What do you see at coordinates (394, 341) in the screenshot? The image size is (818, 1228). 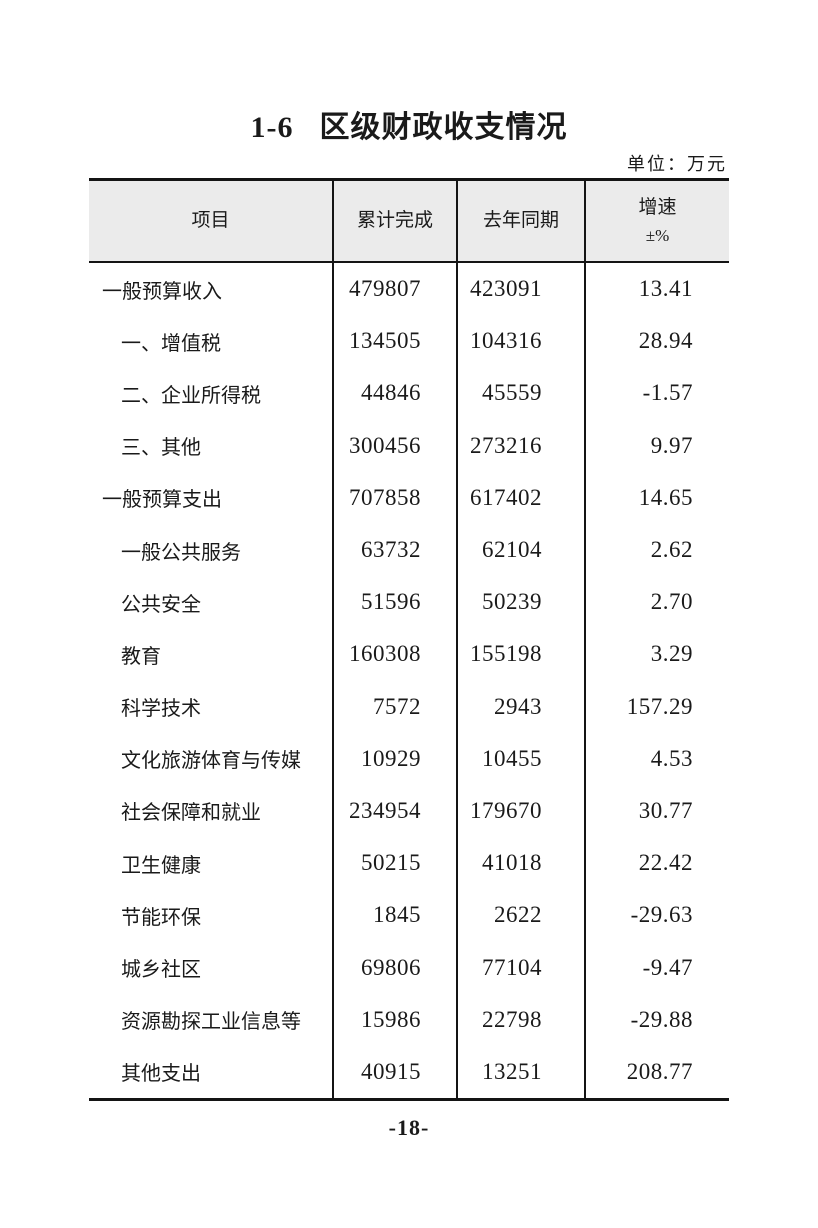 I see `cell-cumulative: 134505` at bounding box center [394, 341].